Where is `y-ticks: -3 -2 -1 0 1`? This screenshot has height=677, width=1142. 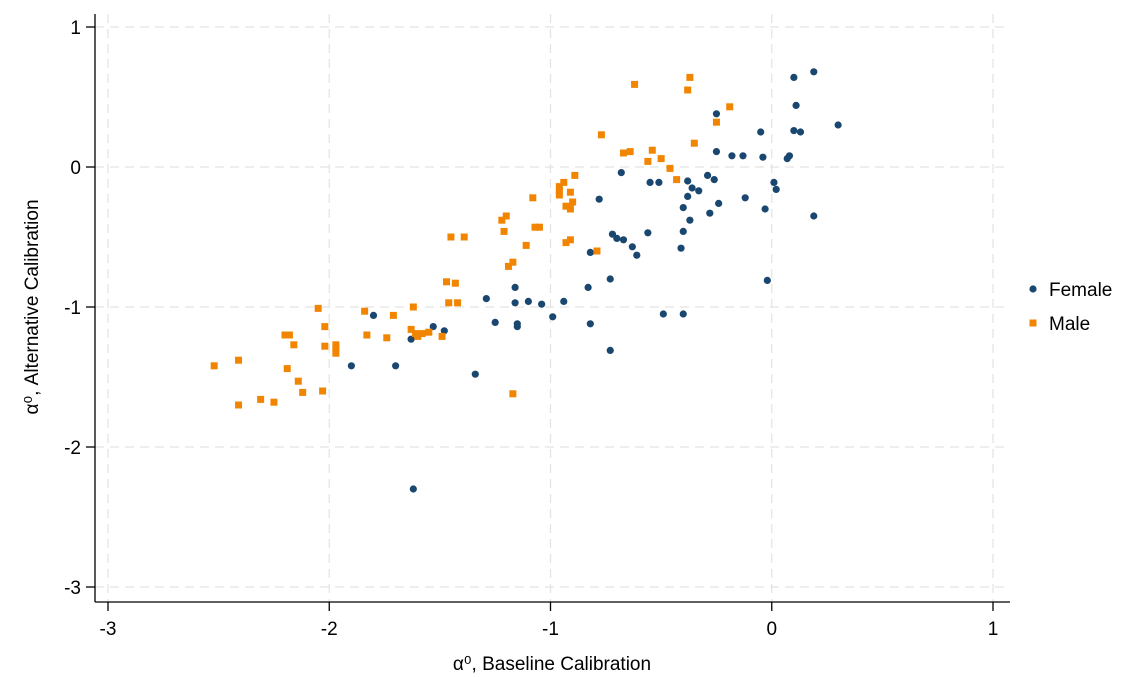 y-ticks: -3 -2 -1 0 1 is located at coordinates (79, 308).